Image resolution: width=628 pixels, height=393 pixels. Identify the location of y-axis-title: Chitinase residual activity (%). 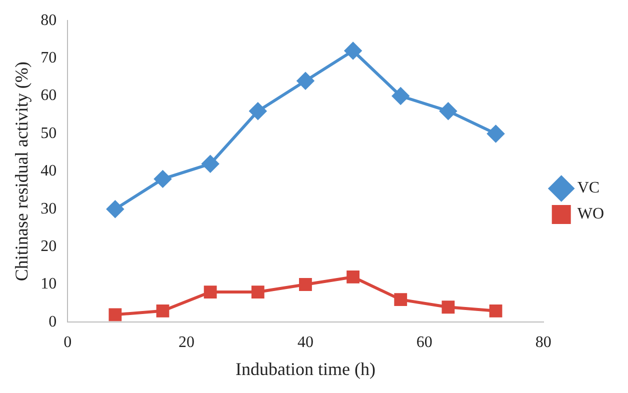
(22, 172).